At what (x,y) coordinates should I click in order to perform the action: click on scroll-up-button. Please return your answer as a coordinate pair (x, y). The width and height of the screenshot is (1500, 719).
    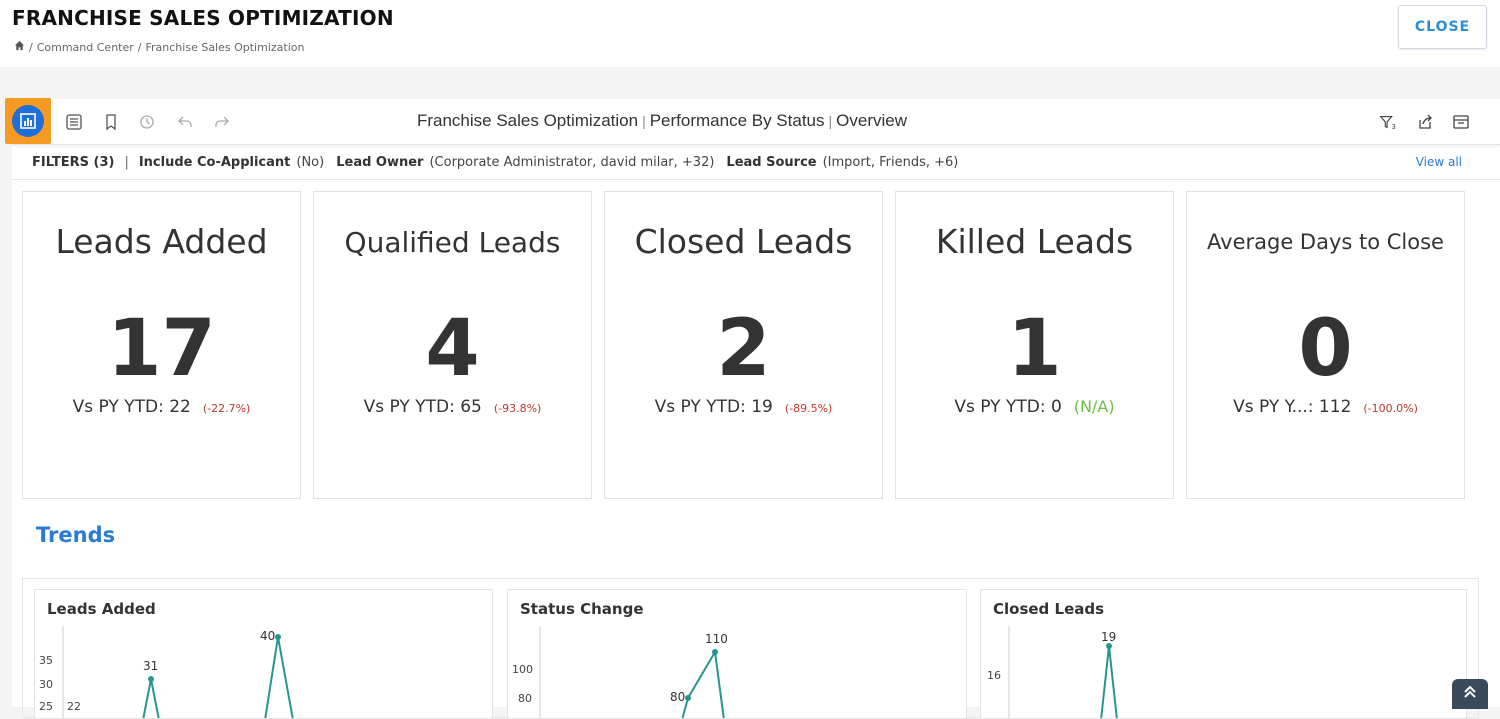
    Looking at the image, I should click on (1470, 694).